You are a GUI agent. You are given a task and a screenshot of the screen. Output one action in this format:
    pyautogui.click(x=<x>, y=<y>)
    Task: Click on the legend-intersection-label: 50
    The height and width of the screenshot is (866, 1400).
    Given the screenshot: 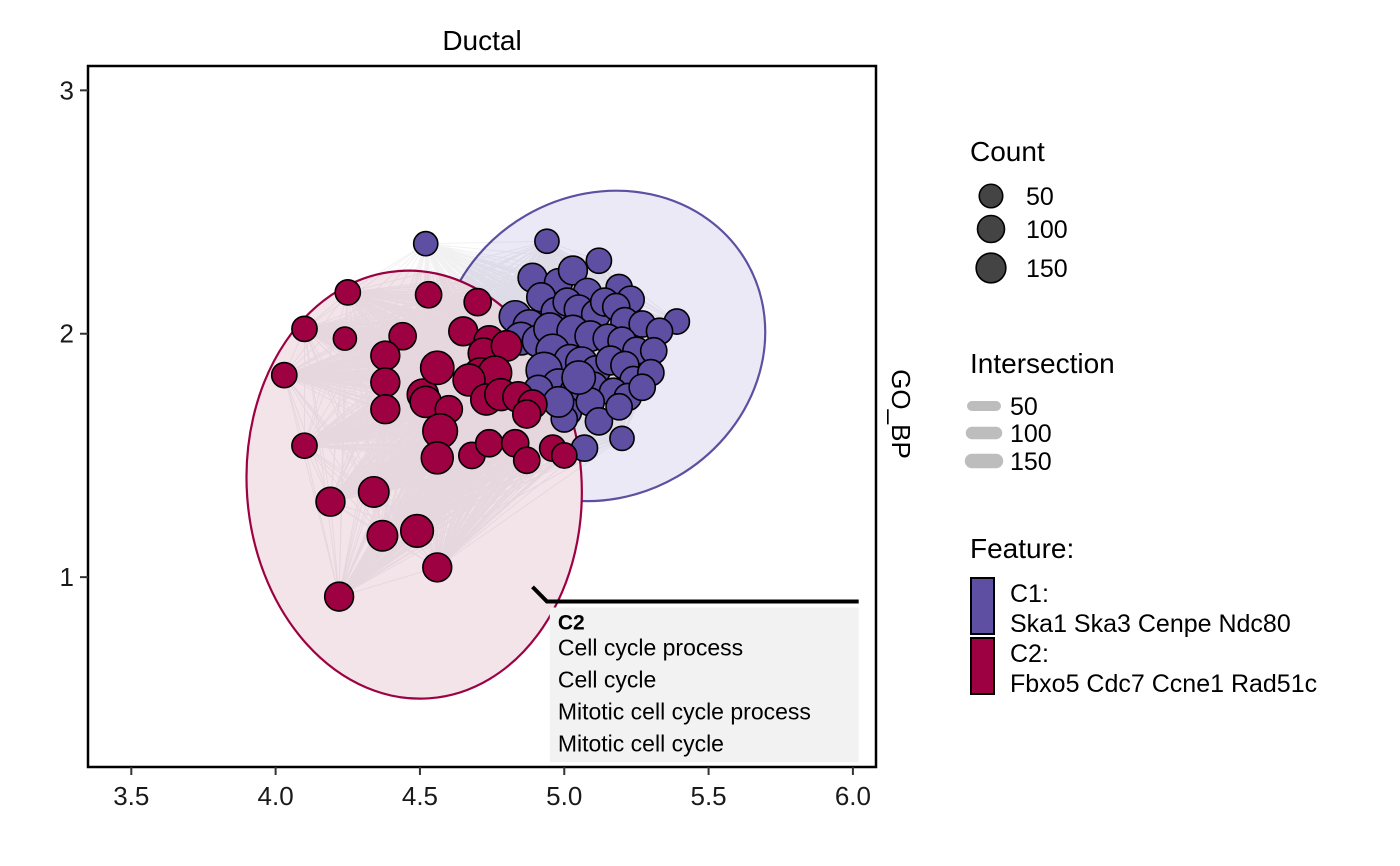 What is the action you would take?
    pyautogui.click(x=1024, y=407)
    